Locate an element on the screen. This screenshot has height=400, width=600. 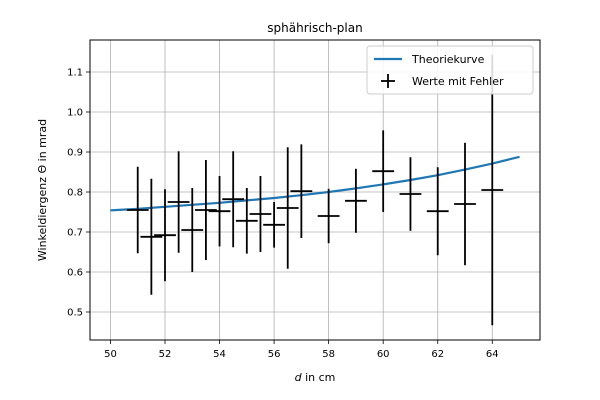
y-tick-label: 1.1 is located at coordinates (75, 73).